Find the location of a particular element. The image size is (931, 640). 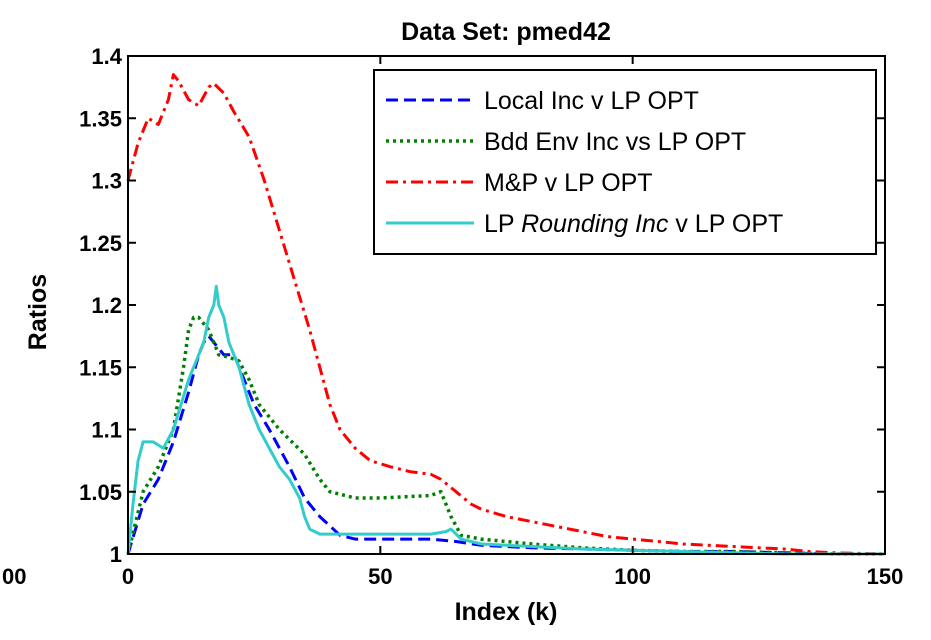

y-tick-label: 1.1 is located at coordinates (106, 430).